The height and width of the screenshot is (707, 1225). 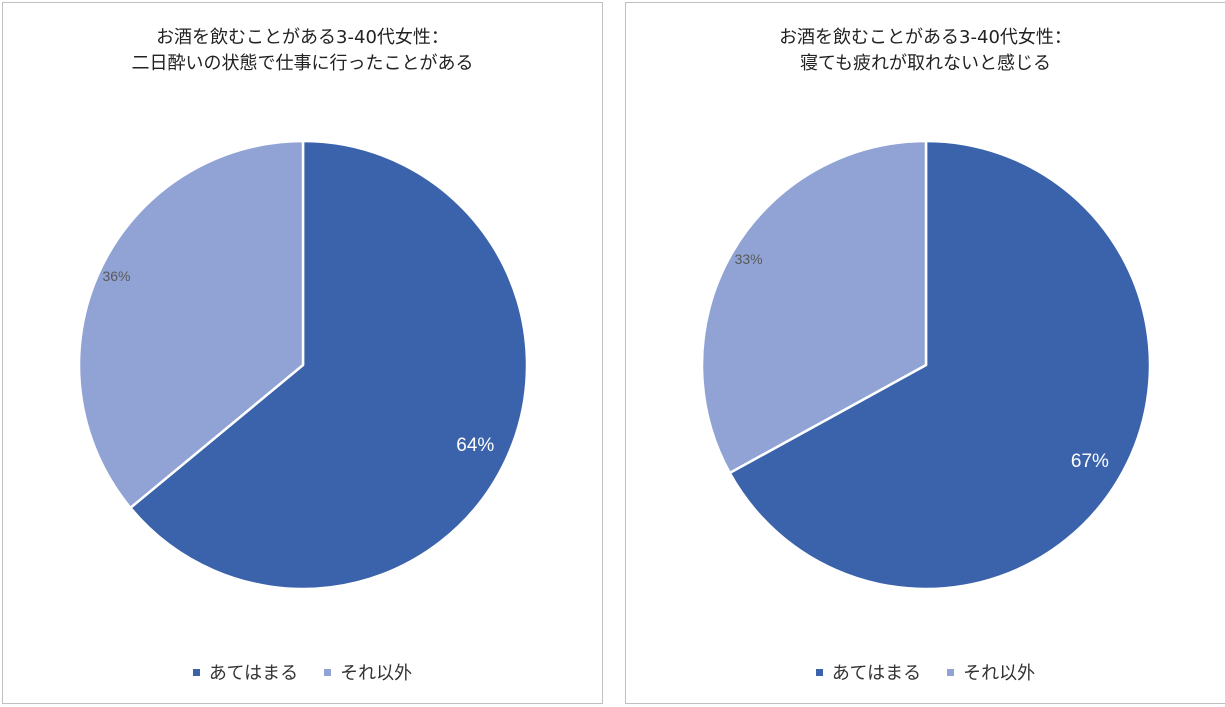 What do you see at coordinates (1090, 461) in the screenshot?
I see `pie-data-label: 67%` at bounding box center [1090, 461].